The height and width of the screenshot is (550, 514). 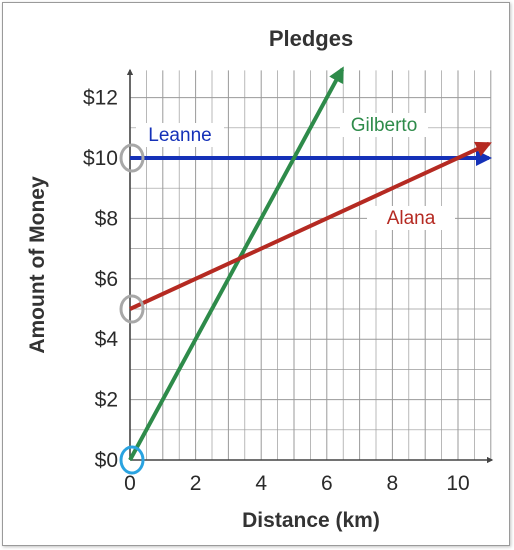 What do you see at coordinates (37, 265) in the screenshot?
I see `y-axis-label: Amount of Money` at bounding box center [37, 265].